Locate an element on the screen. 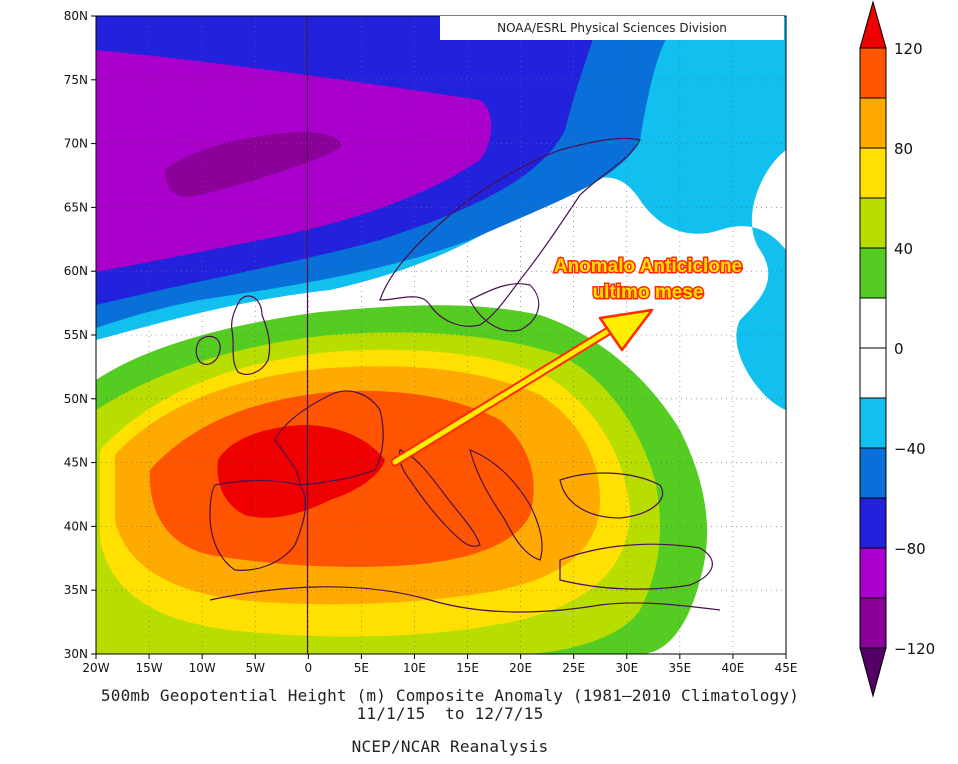 This screenshot has width=958, height=764. contour-red-positive is located at coordinates (301, 471).